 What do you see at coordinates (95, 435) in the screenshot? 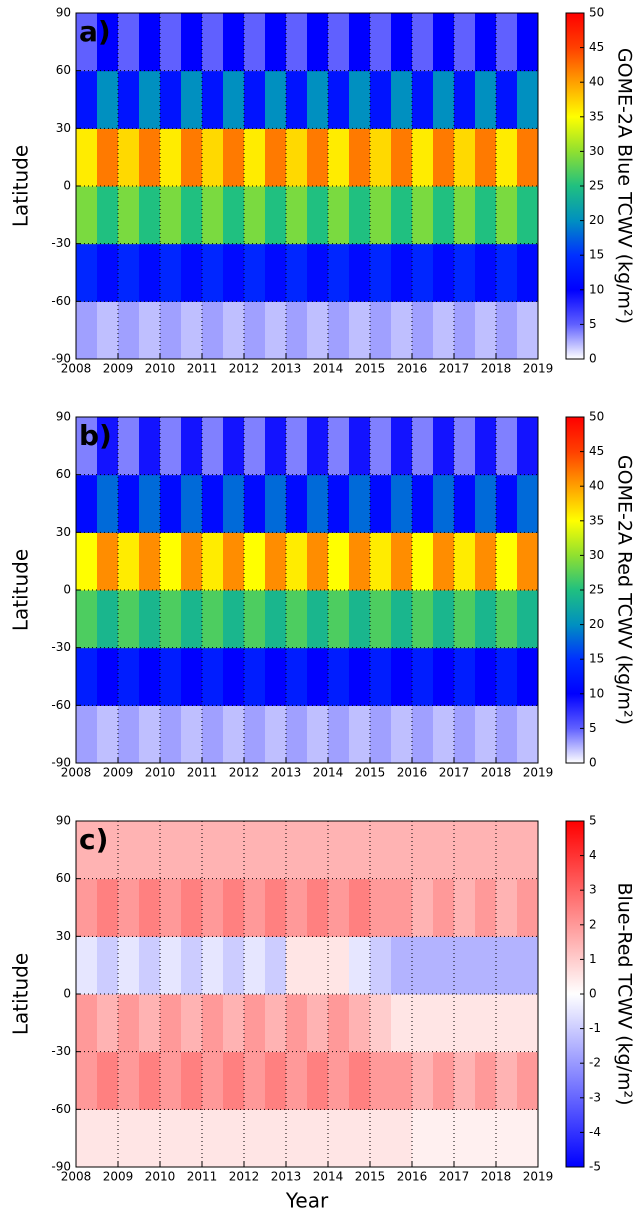
I see `panel-label: b)` at bounding box center [95, 435].